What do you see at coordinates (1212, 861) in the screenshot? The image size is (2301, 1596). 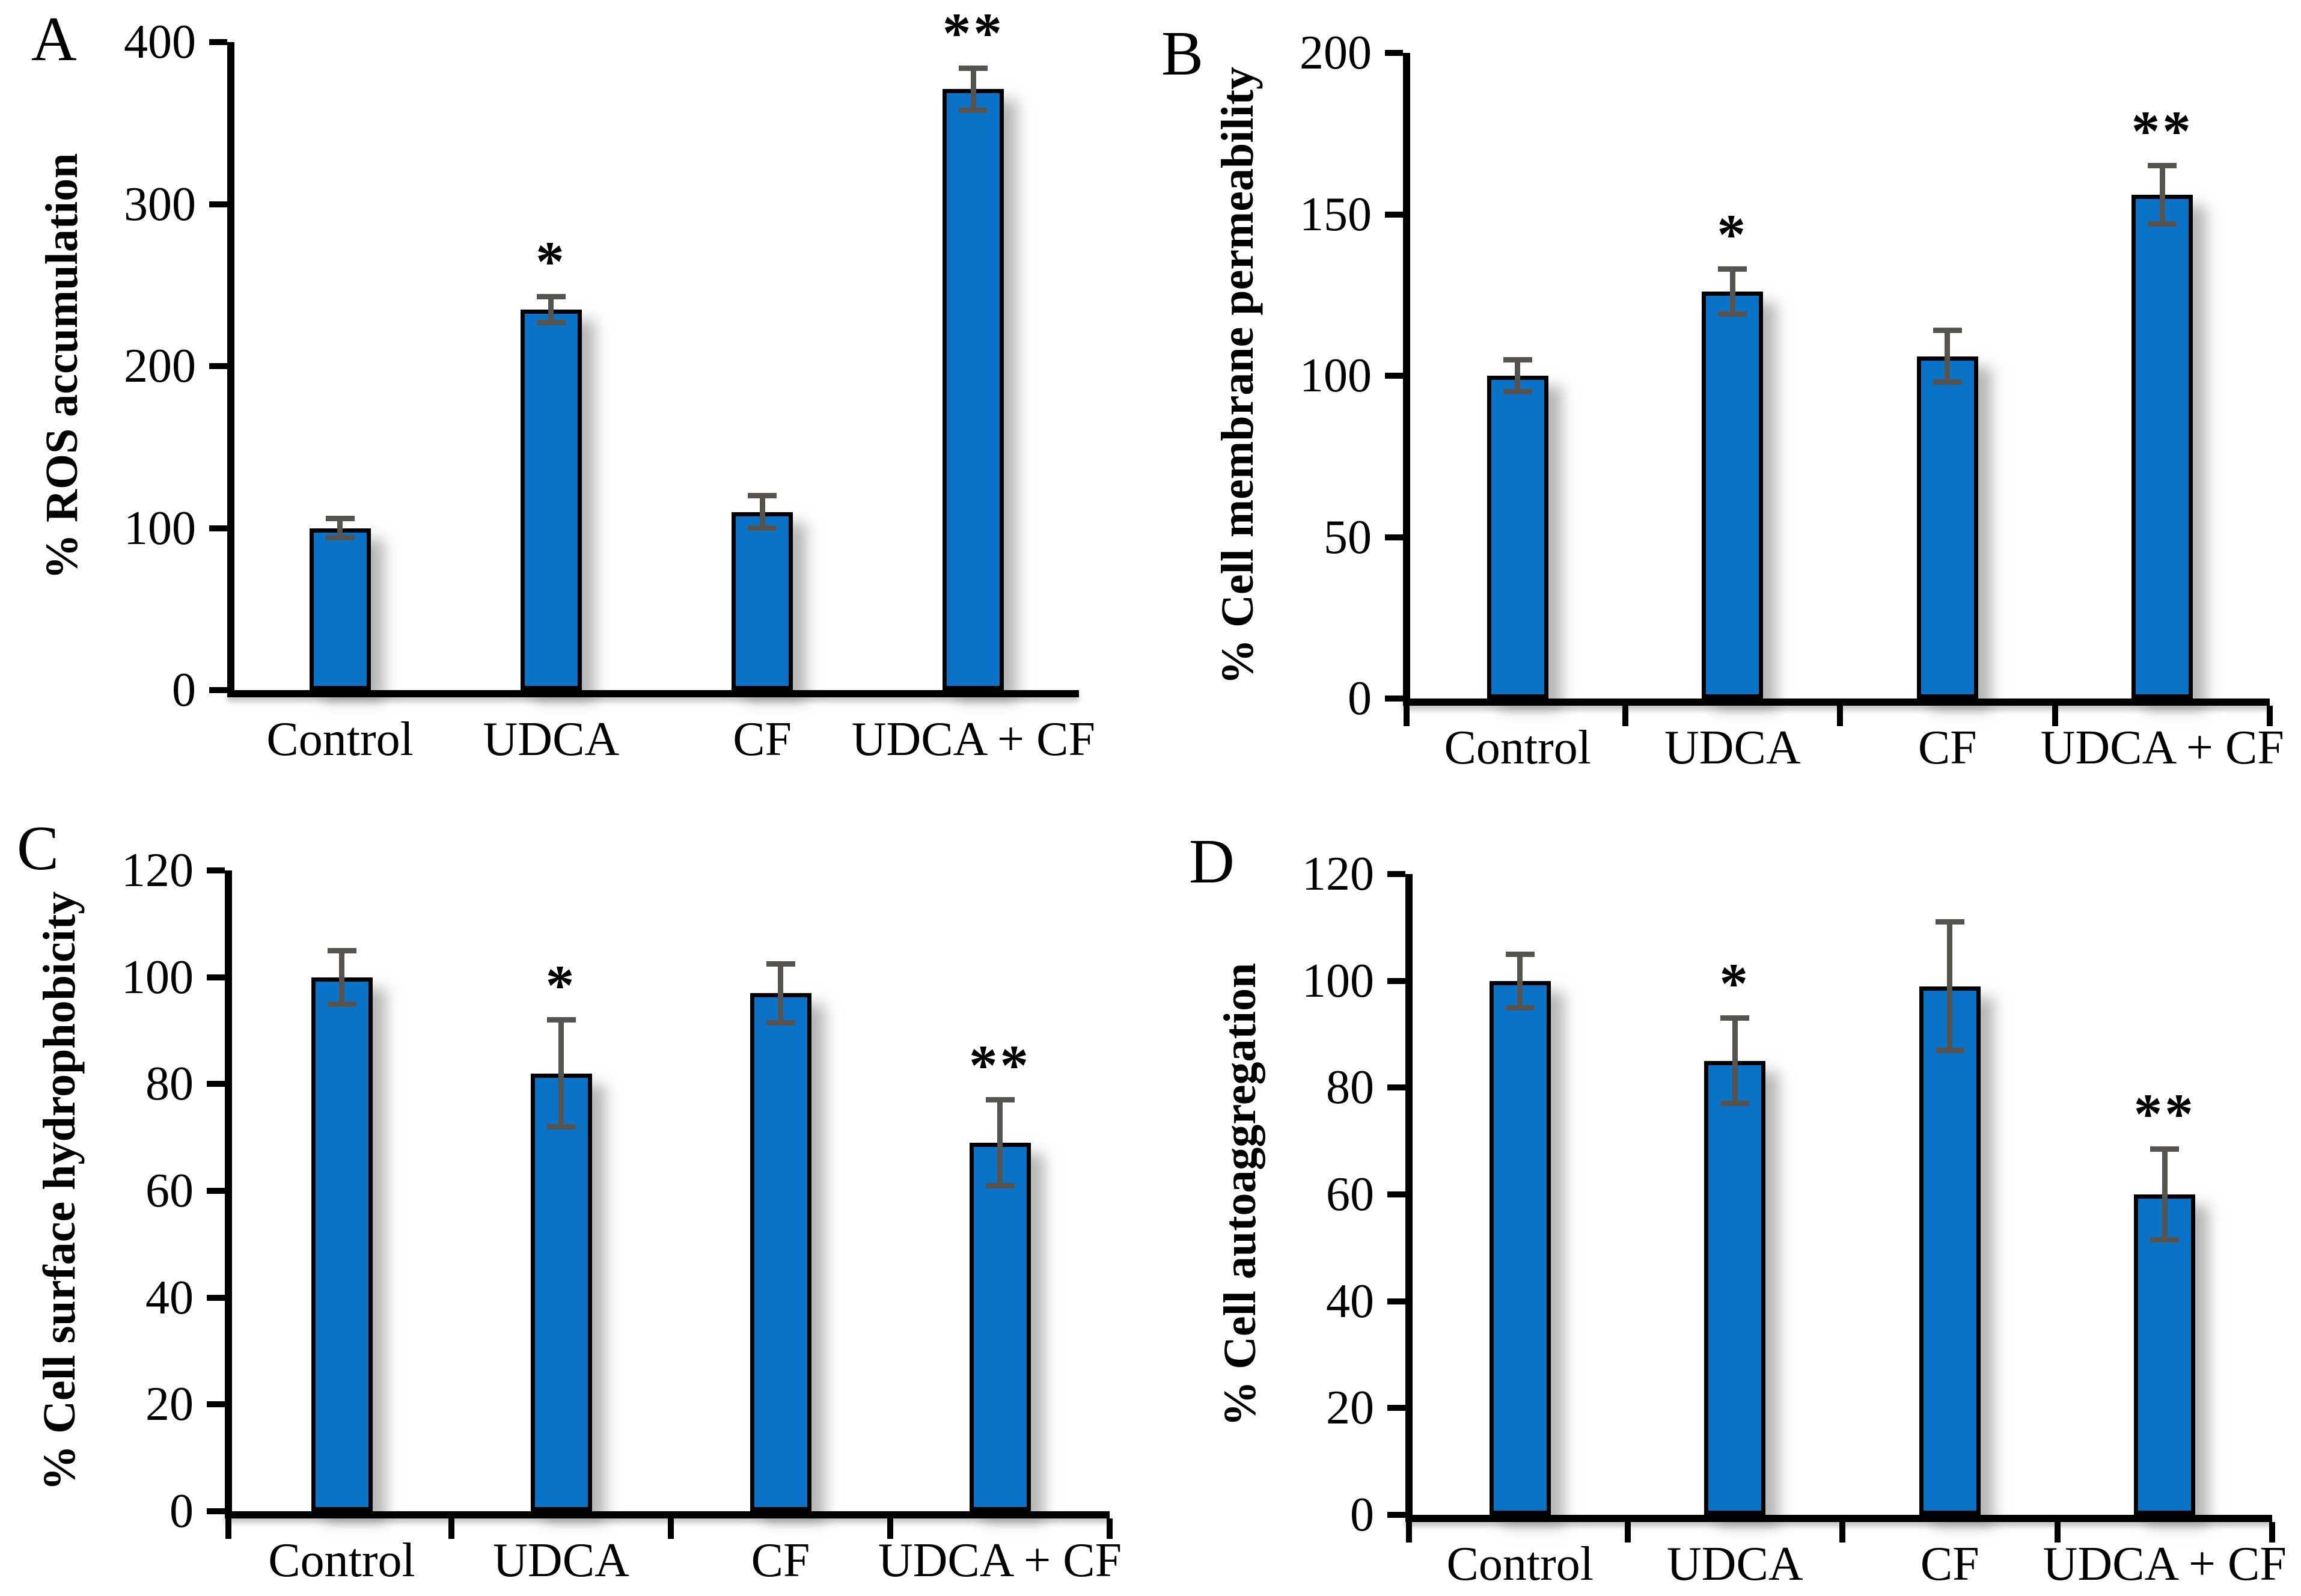 I see `panel-letter-d: D` at bounding box center [1212, 861].